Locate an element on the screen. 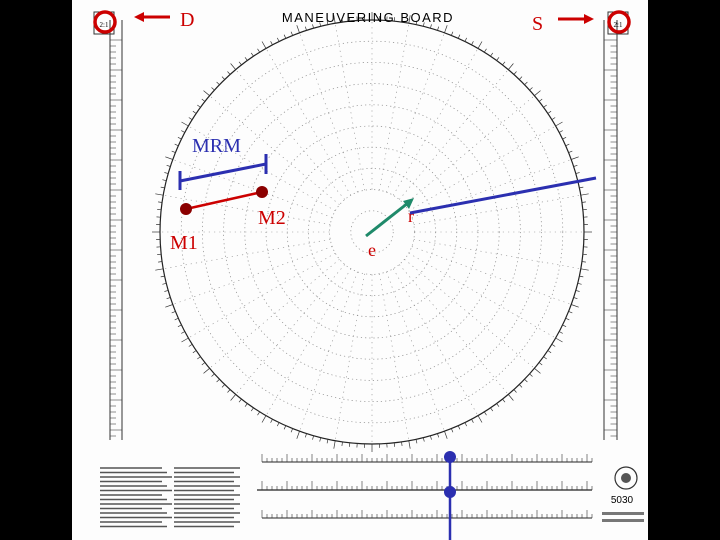 Image resolution: width=720 pixels, height=540 pixels. point-m2 is located at coordinates (262, 192).